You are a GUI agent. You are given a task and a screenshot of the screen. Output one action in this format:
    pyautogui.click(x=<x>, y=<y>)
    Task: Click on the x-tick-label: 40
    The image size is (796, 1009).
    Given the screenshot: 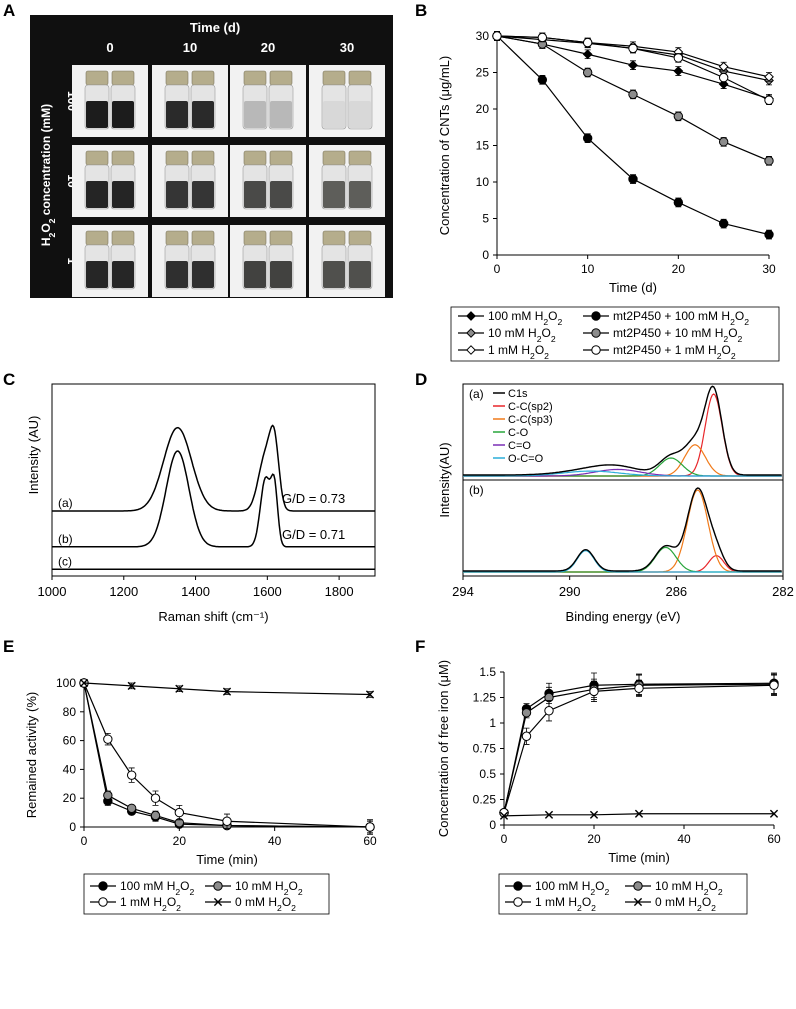 What is the action you would take?
    pyautogui.click(x=275, y=841)
    